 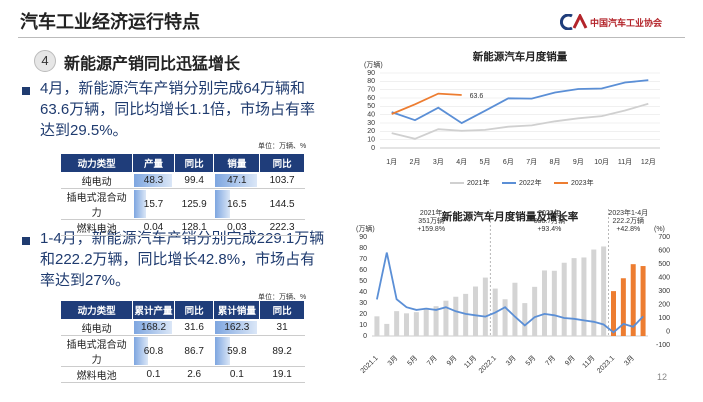 I want to click on table-cell: 103.7, so click(x=282, y=180).